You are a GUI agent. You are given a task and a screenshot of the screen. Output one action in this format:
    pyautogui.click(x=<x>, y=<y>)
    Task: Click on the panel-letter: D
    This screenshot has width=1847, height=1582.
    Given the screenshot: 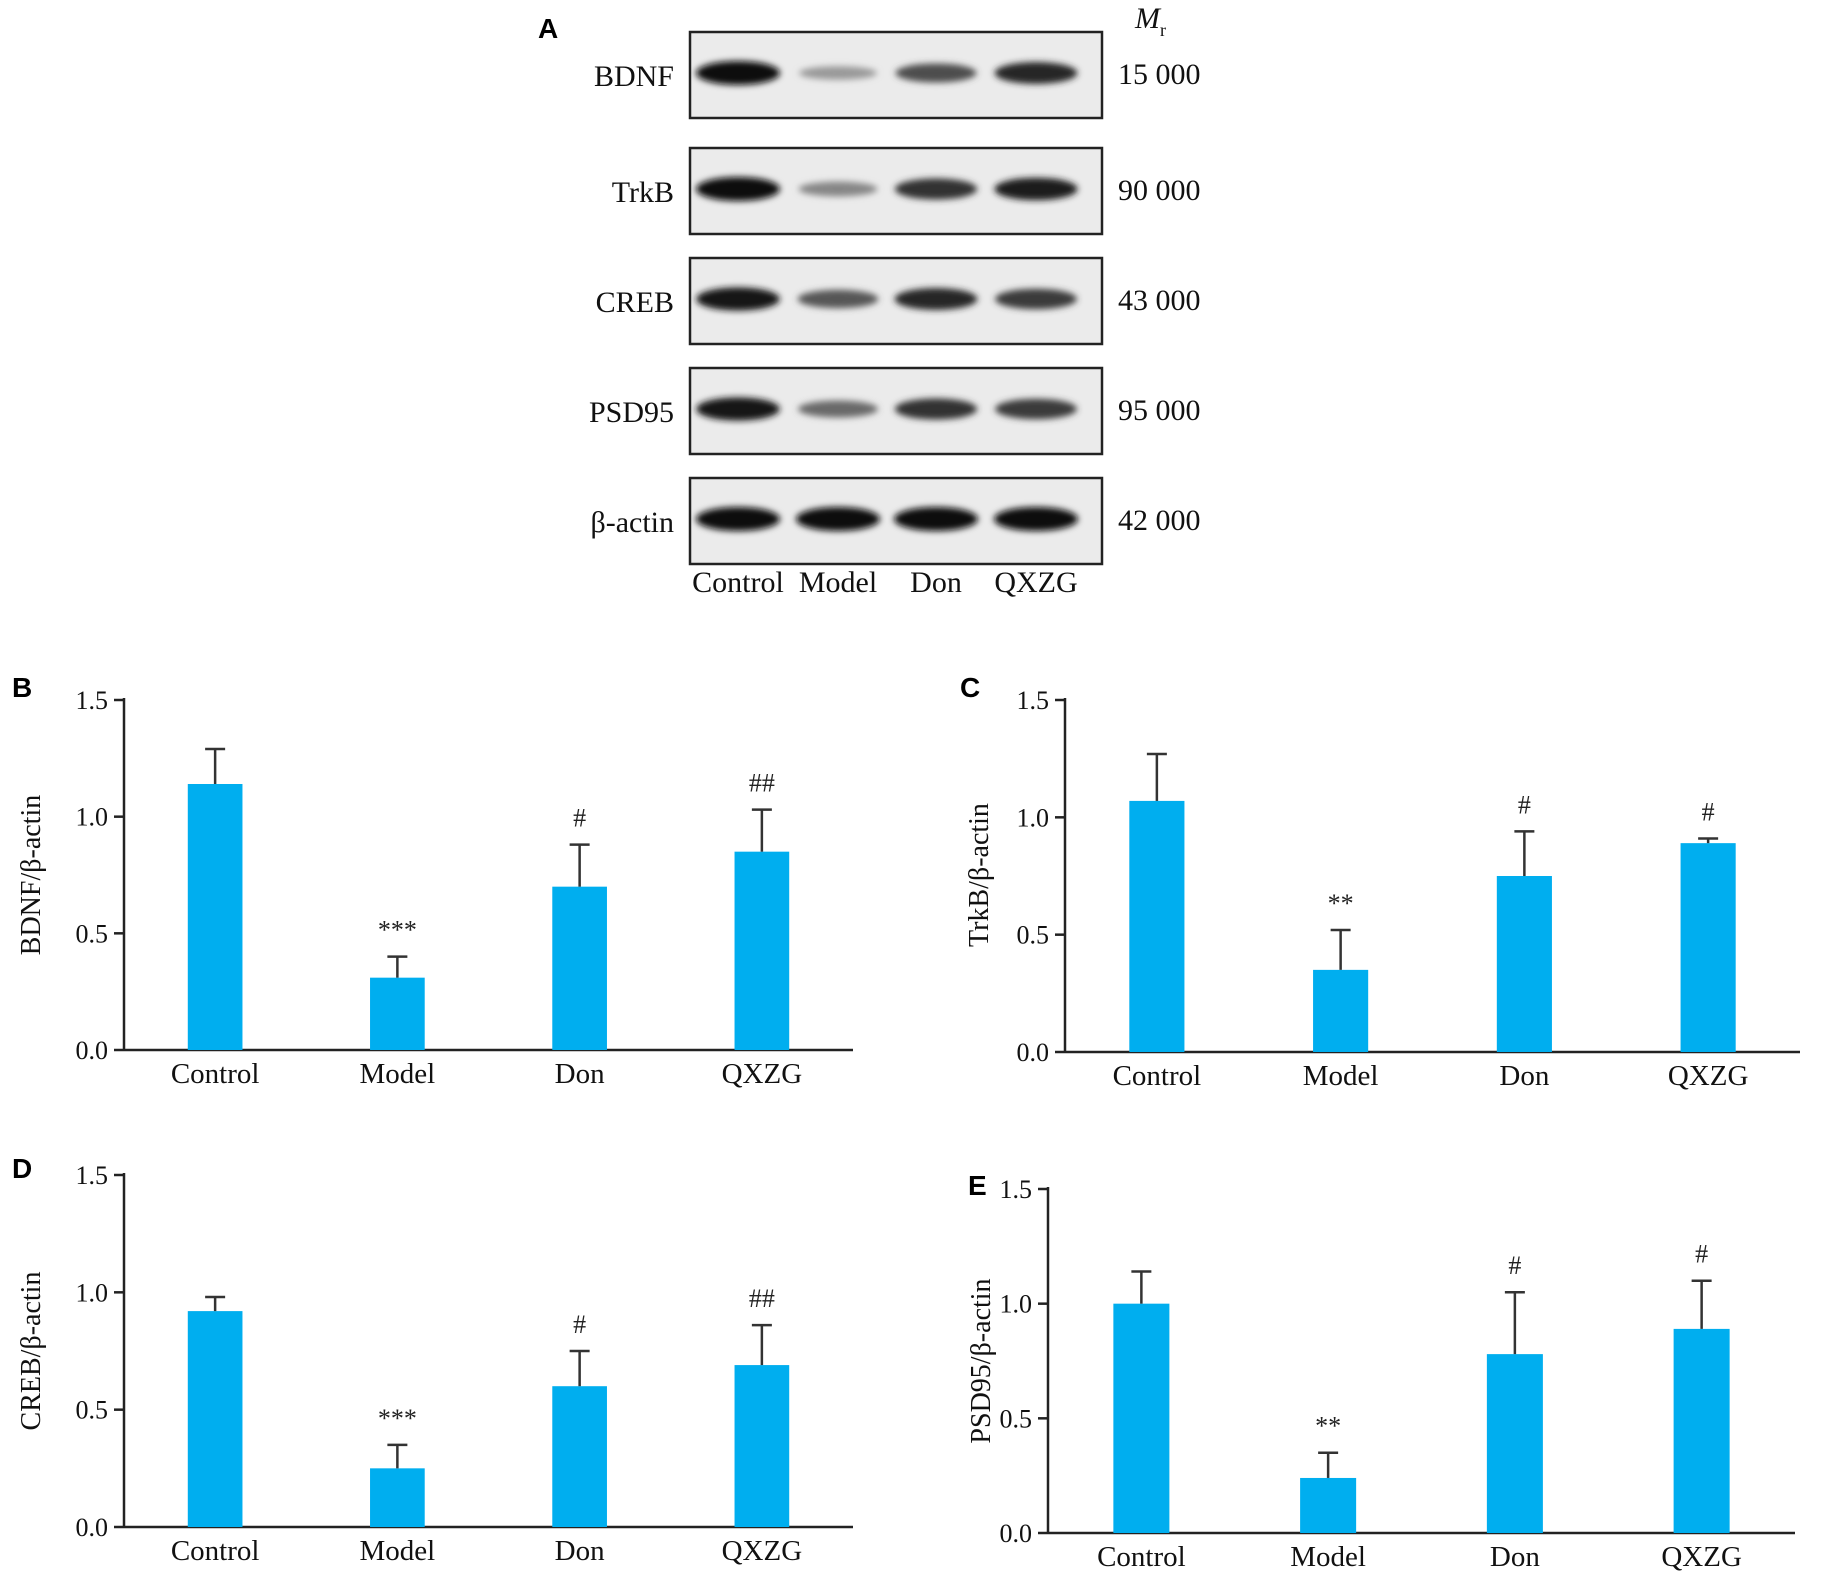 What is the action you would take?
    pyautogui.click(x=22, y=1168)
    